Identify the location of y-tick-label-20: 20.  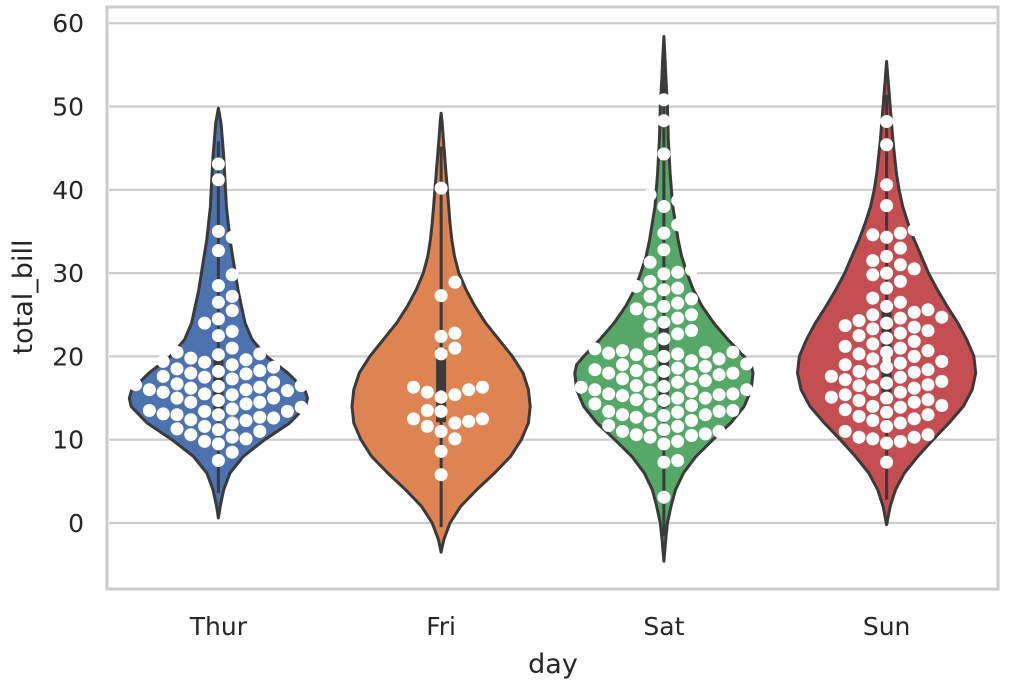
(68, 356).